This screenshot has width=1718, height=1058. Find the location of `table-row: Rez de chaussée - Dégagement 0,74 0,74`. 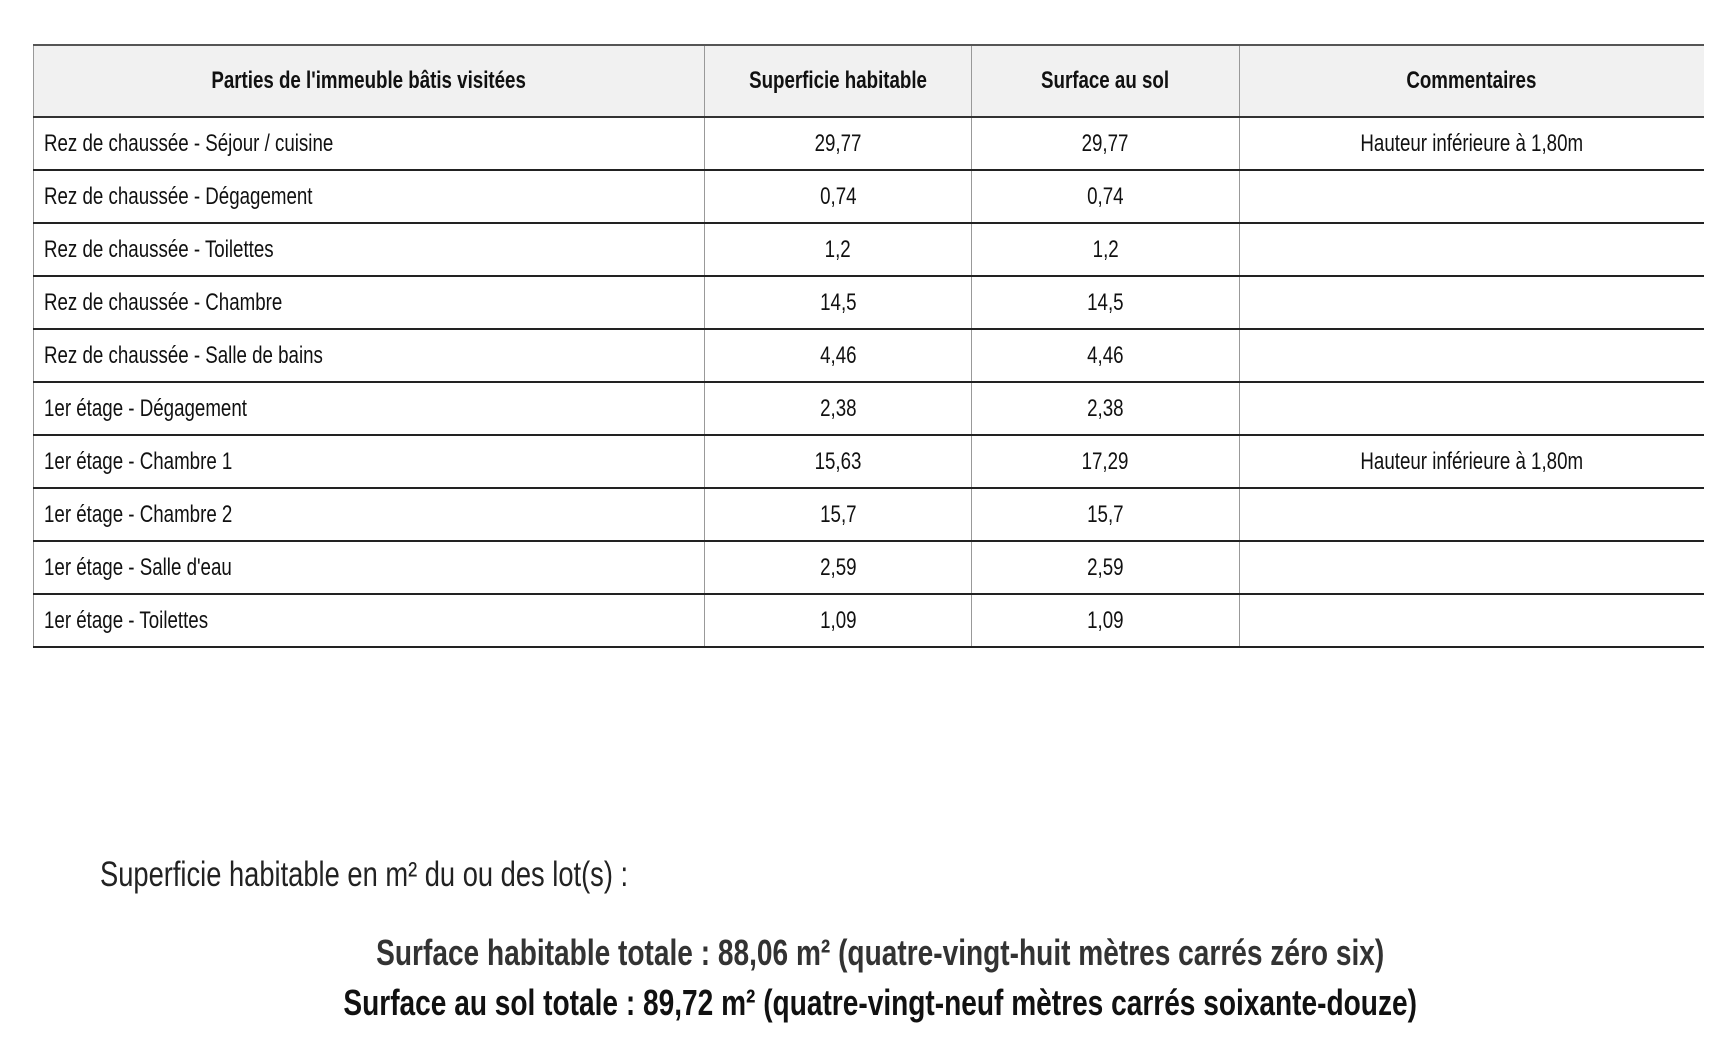

table-row: Rez de chaussée - Dégagement 0,74 0,74 is located at coordinates (868, 197).